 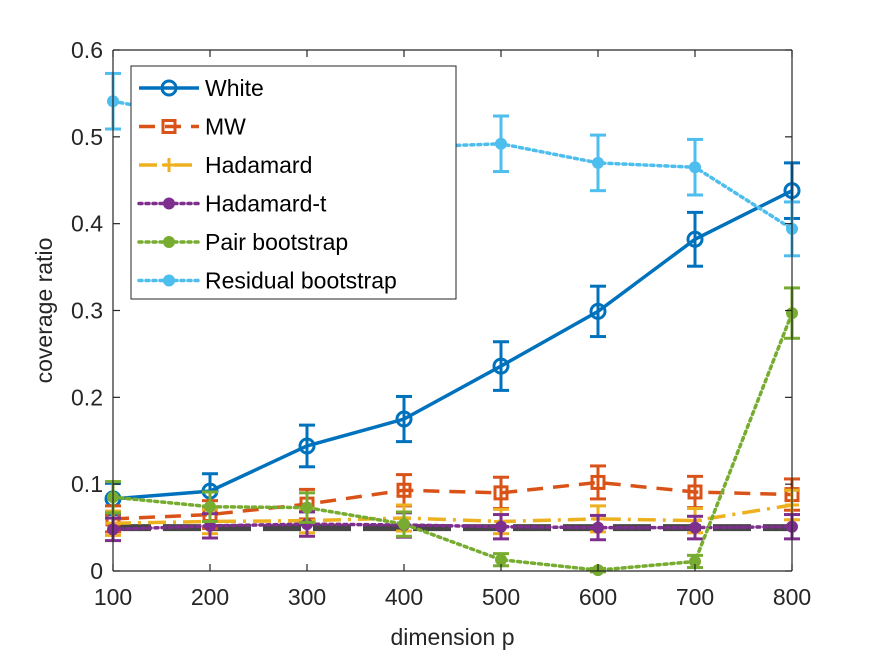 What do you see at coordinates (96, 571) in the screenshot?
I see `y-tick-label: 0` at bounding box center [96, 571].